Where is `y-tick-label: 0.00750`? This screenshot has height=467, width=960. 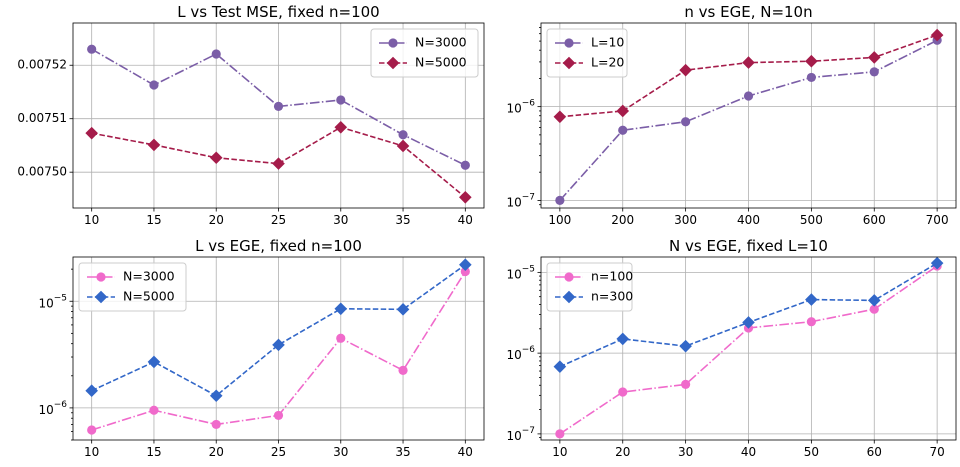 y-tick-label: 0.00750 is located at coordinates (42, 172).